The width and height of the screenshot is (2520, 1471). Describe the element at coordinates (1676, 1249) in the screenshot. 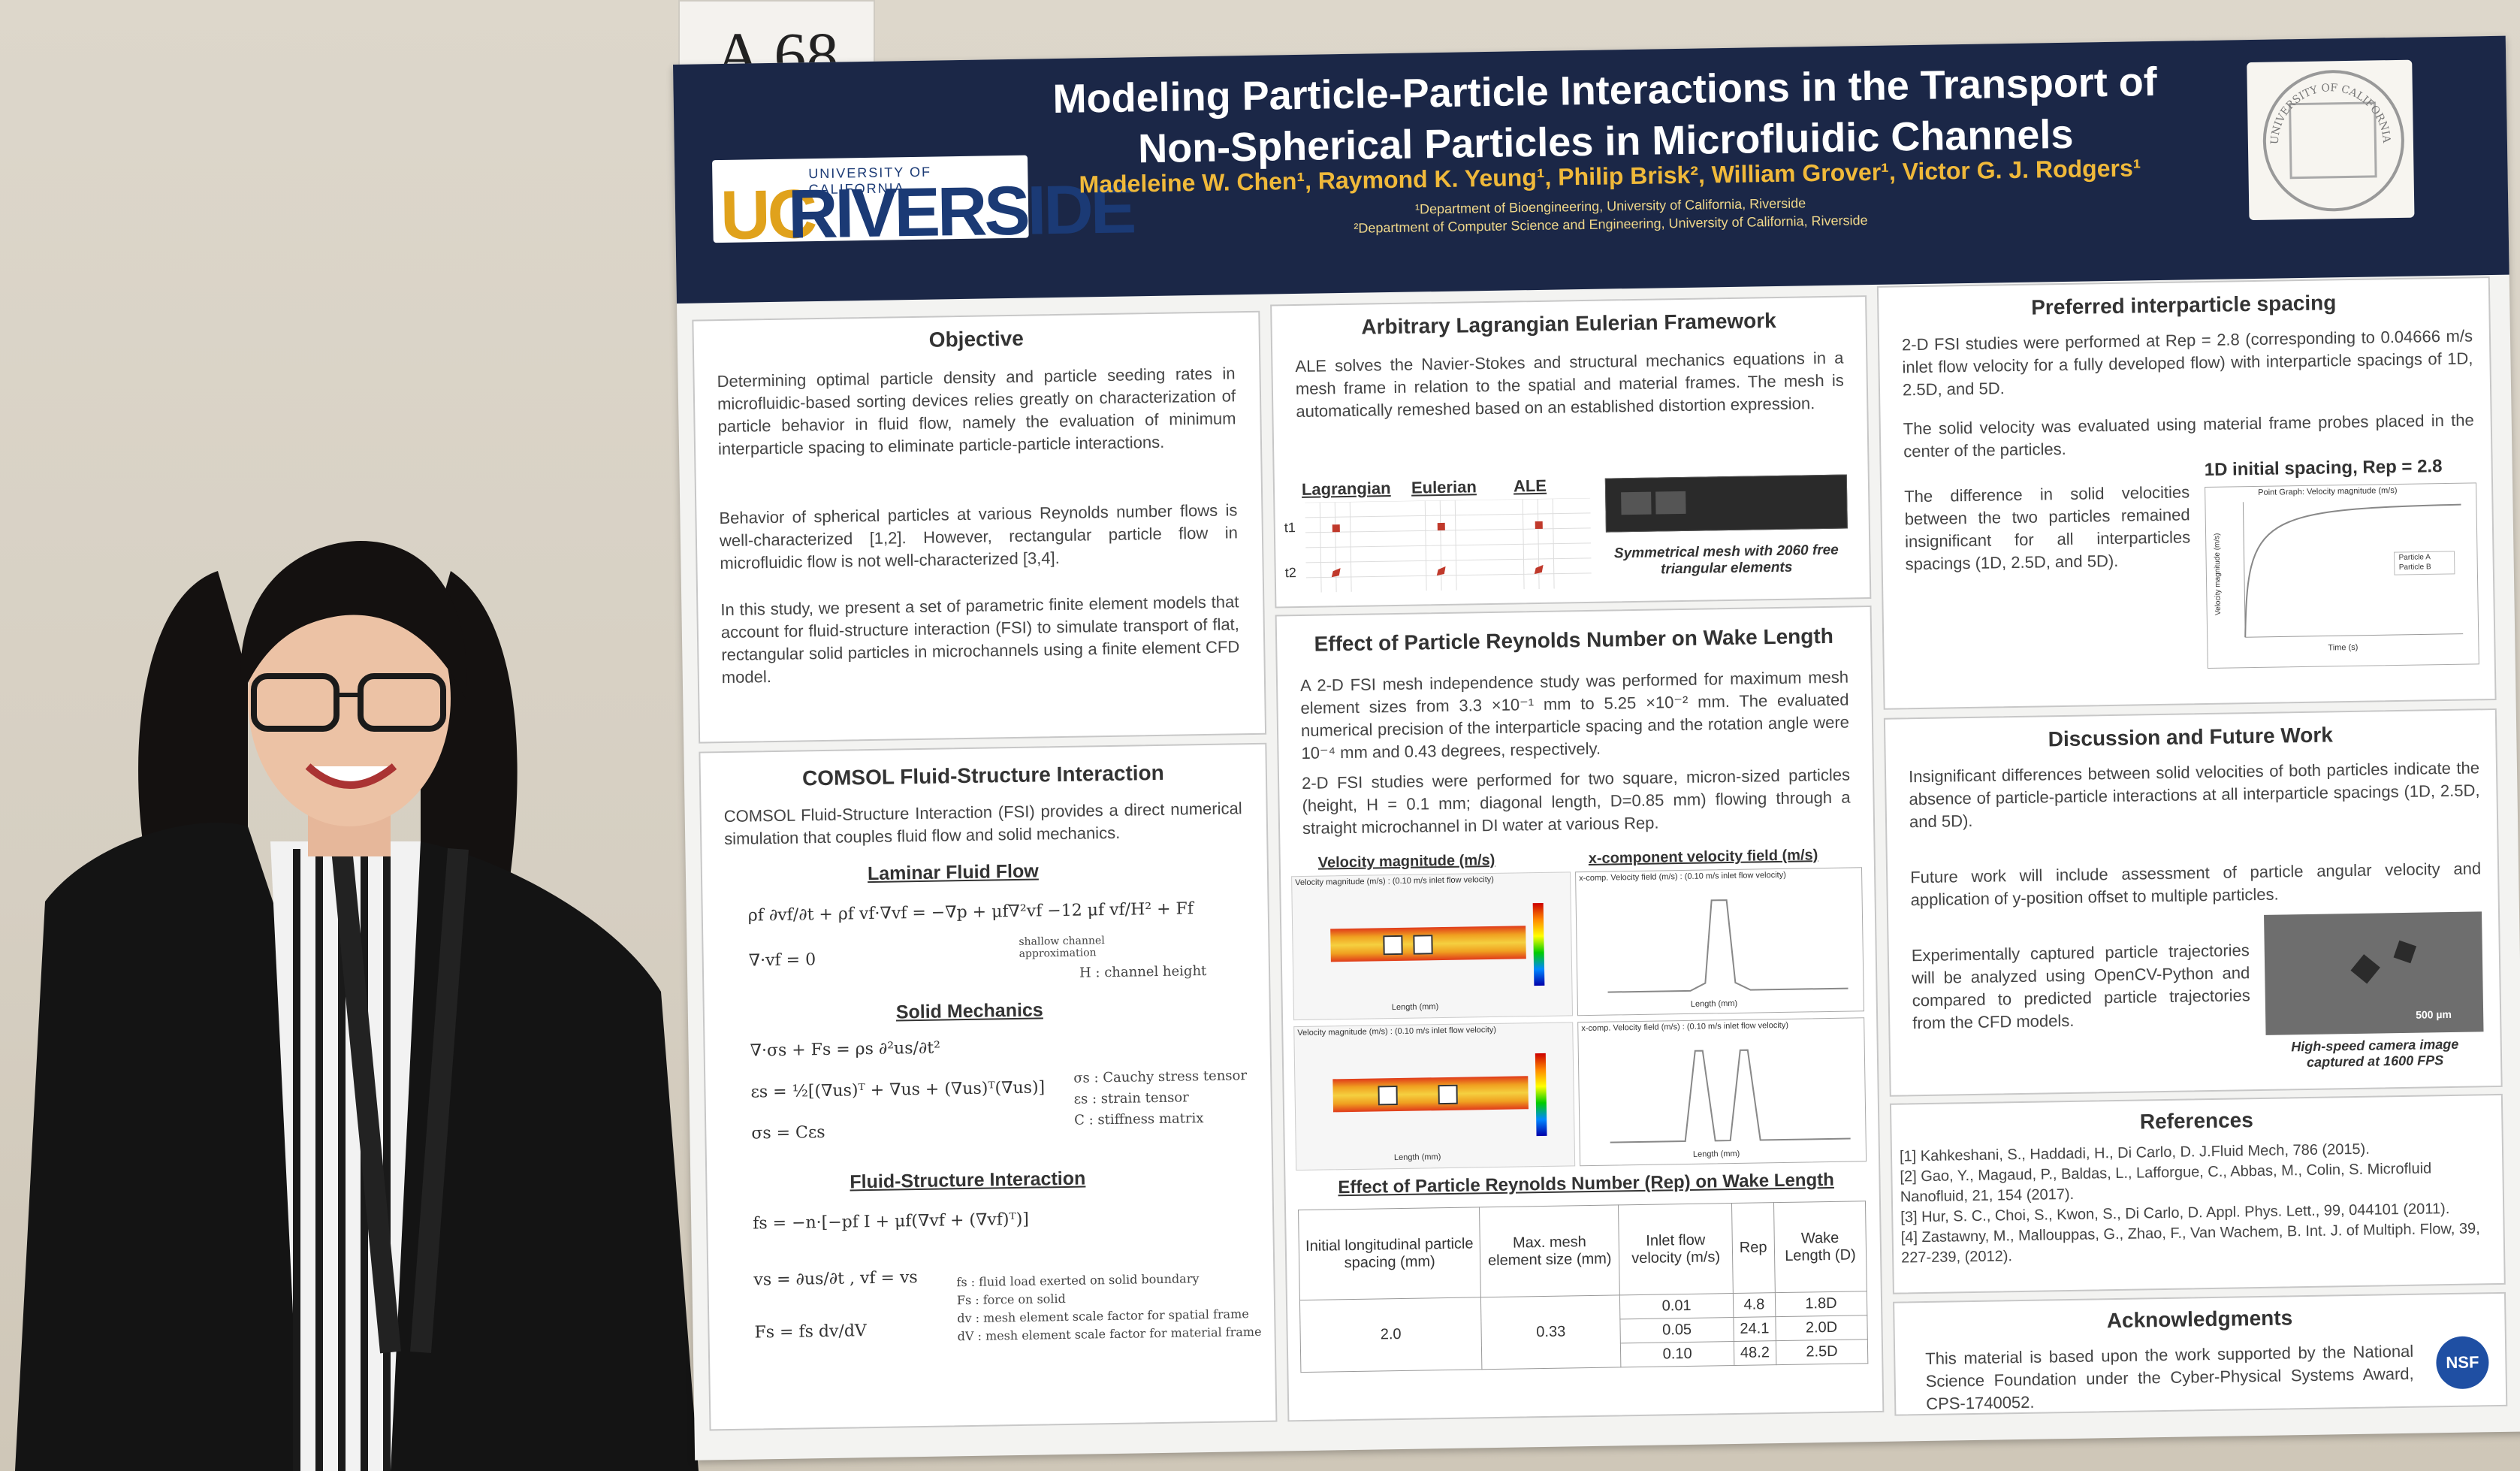

I see `th-velocity: Inlet flow velocity (m/s)` at that location.